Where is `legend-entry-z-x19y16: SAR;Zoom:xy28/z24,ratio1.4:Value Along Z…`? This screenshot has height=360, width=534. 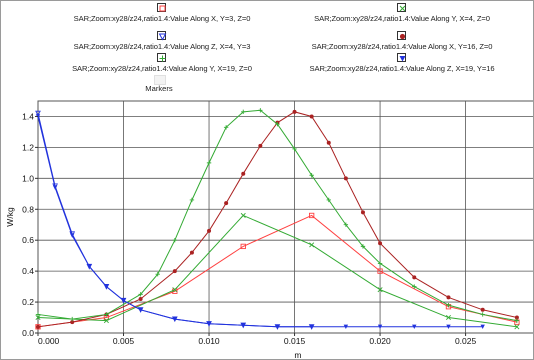 legend-entry-z-x19y16: SAR;Zoom:xy28/z24,ratio1.4:Value Along Z… is located at coordinates (402, 63).